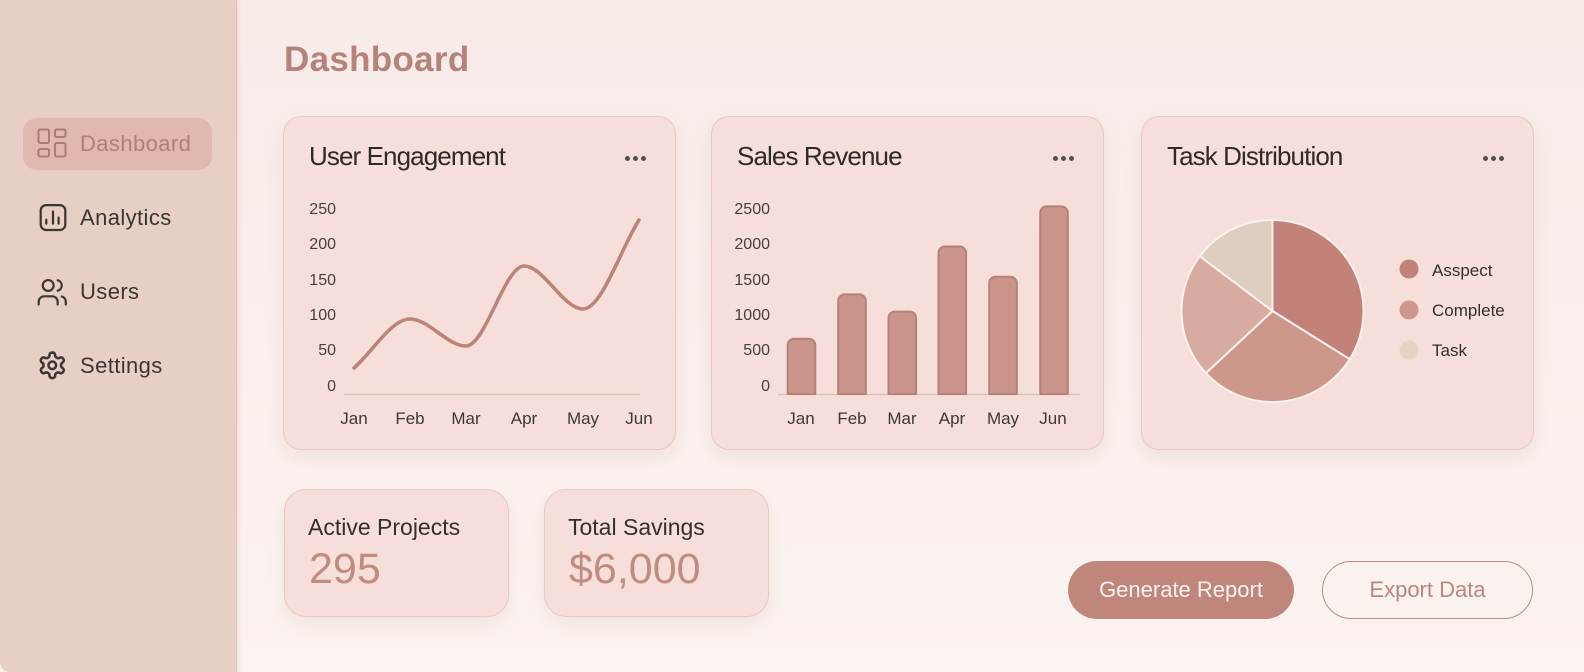  What do you see at coordinates (752, 315) in the screenshot?
I see `svg-text: 1000` at bounding box center [752, 315].